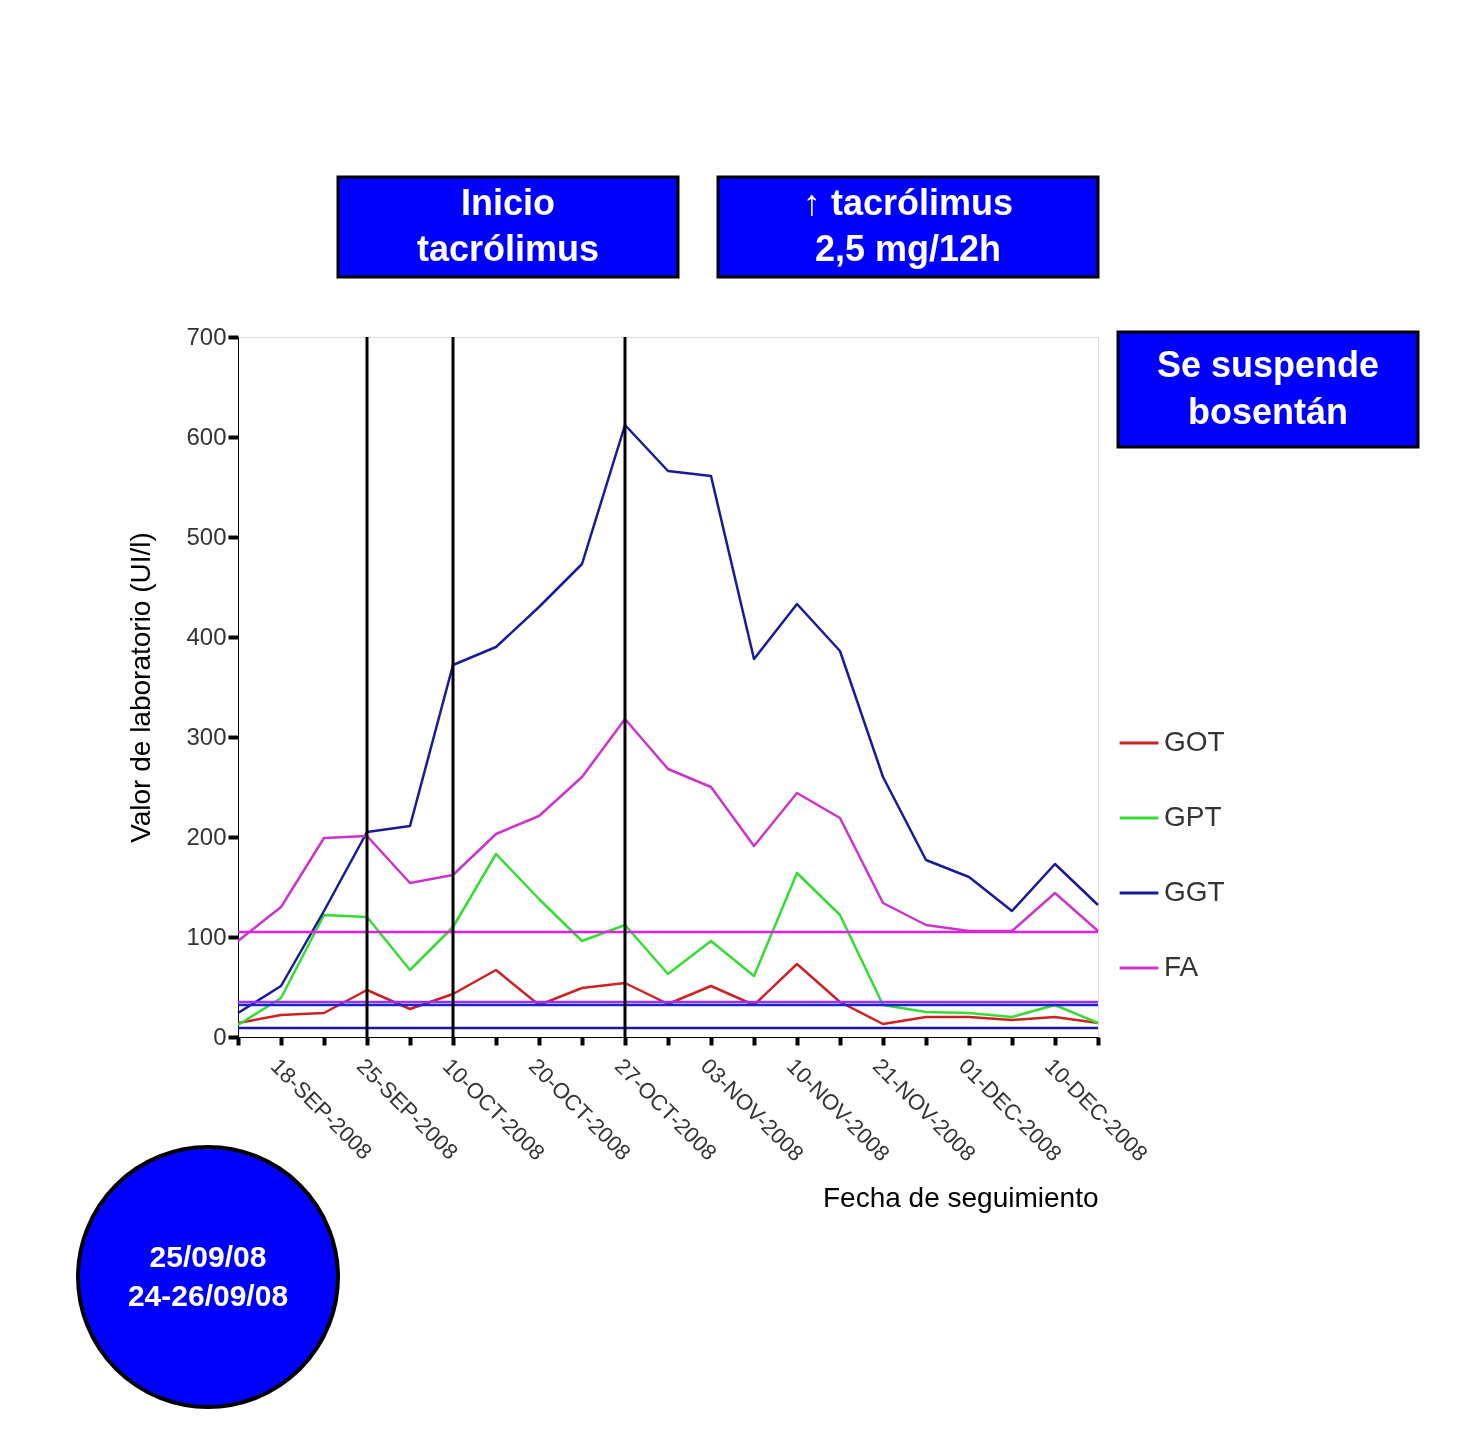  Describe the element at coordinates (206, 436) in the screenshot. I see `y-tick-label: 600` at that location.